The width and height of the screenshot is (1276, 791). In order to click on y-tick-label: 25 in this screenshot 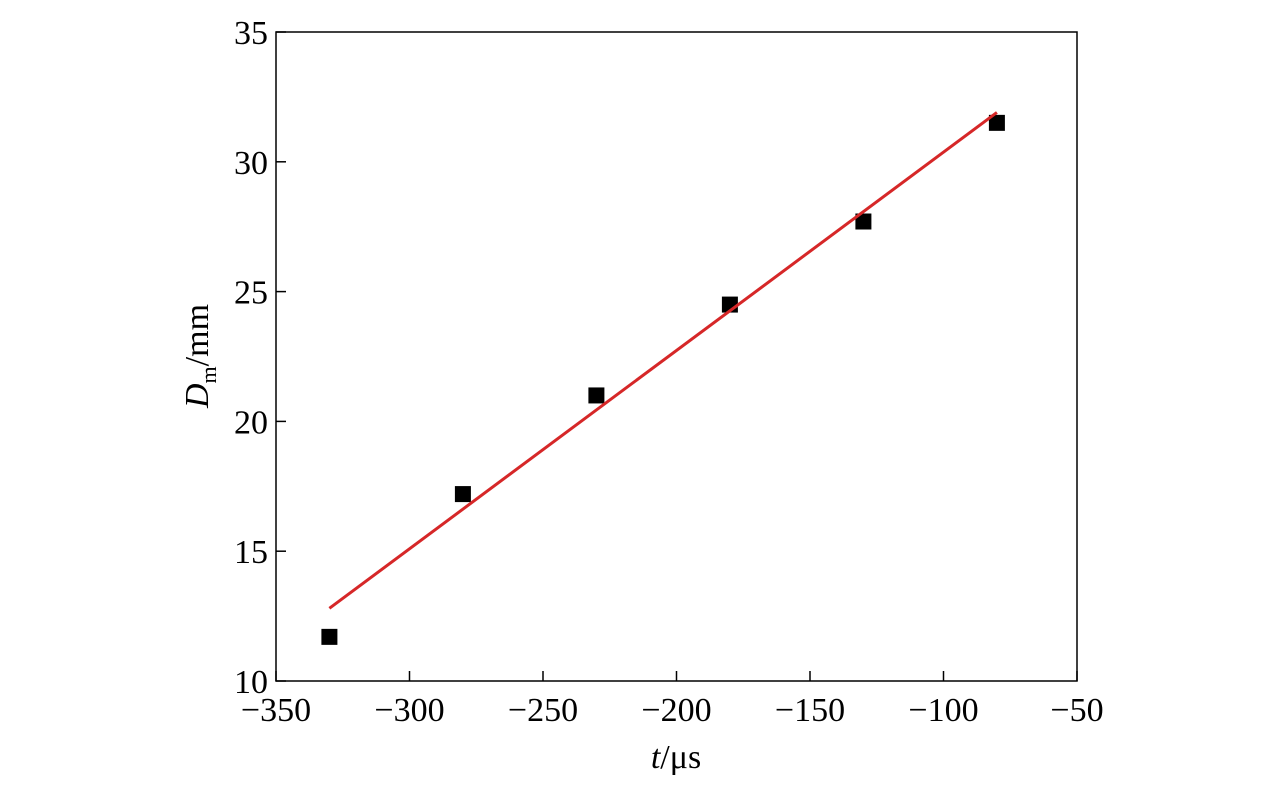, I will do `click(251, 293)`.